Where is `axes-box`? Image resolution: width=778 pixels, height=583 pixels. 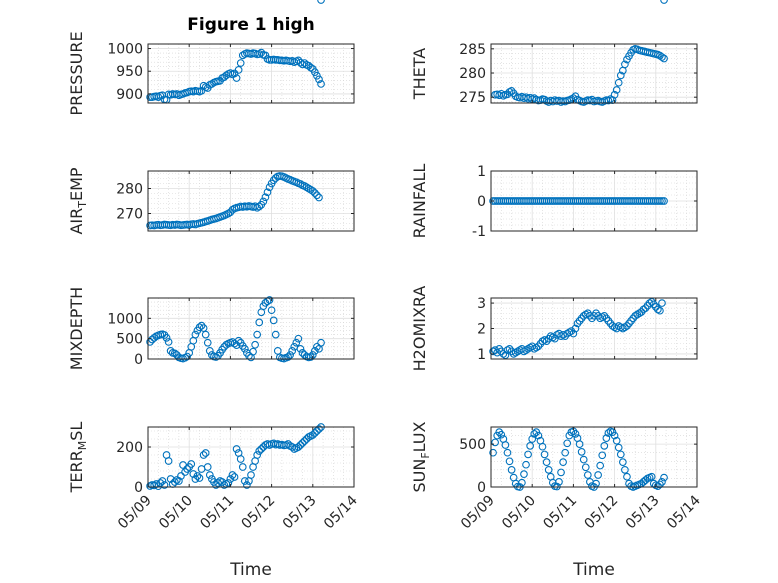 axes-box is located at coordinates (594, 457).